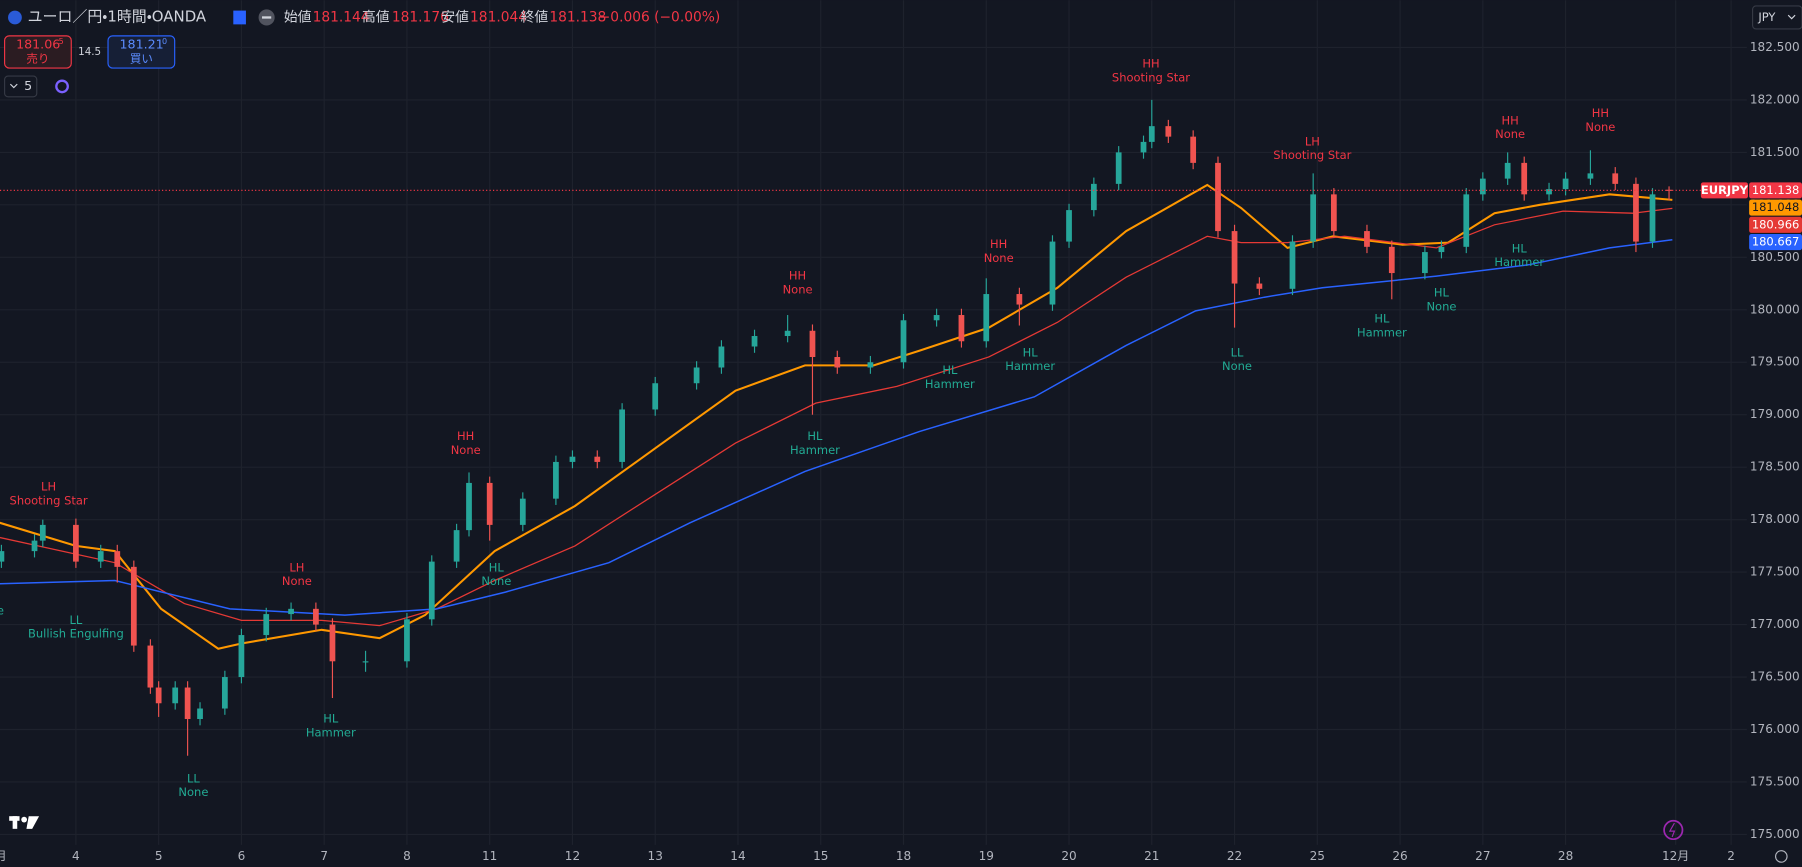 The image size is (1802, 867). I want to click on y-tick-label: 177.500, so click(1775, 572).